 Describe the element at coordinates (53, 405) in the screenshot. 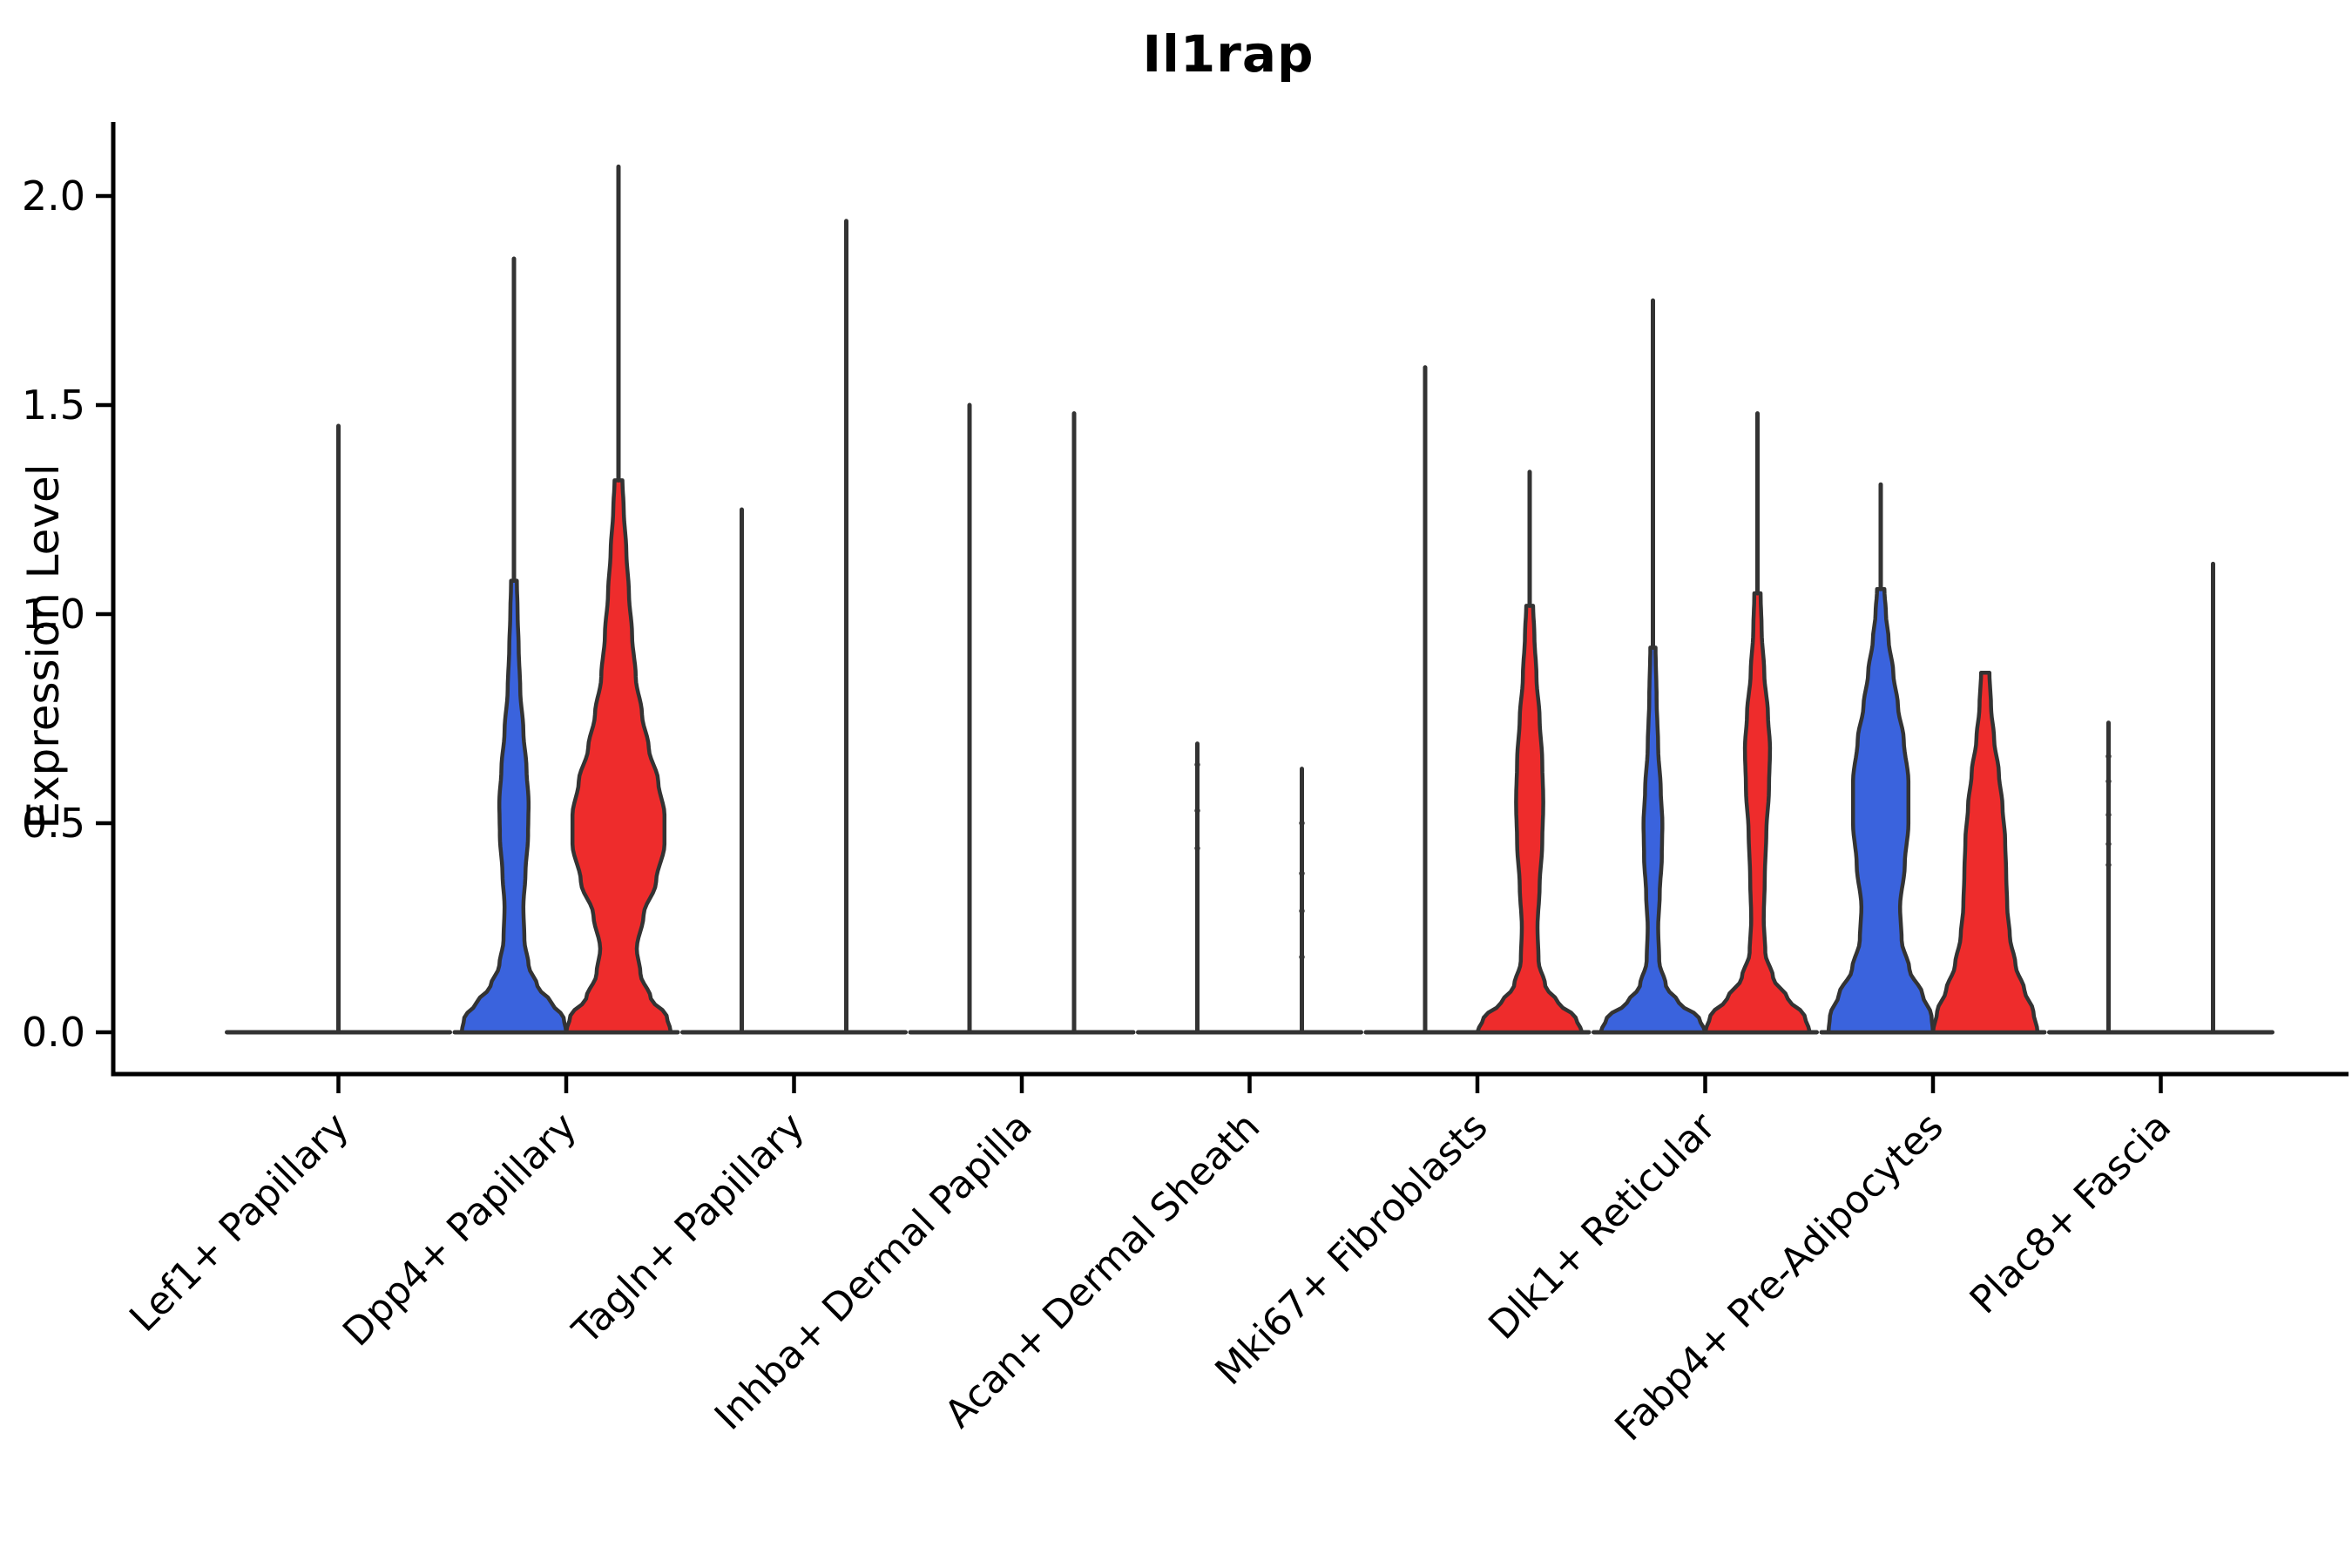

I see `y-tick-label-3: 1.5` at that location.